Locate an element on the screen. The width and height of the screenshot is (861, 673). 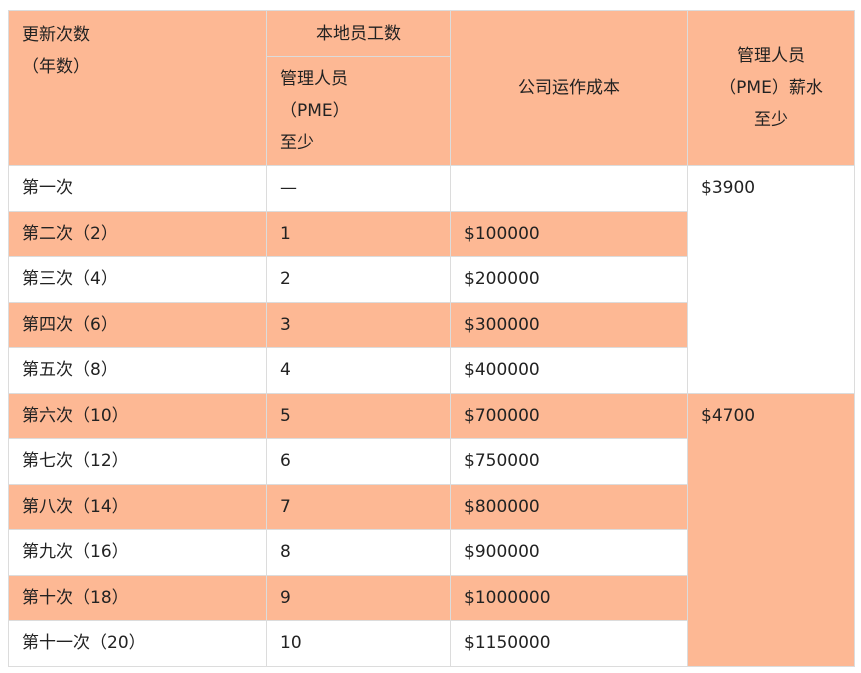
cell-manager-count: 3 is located at coordinates (358, 324).